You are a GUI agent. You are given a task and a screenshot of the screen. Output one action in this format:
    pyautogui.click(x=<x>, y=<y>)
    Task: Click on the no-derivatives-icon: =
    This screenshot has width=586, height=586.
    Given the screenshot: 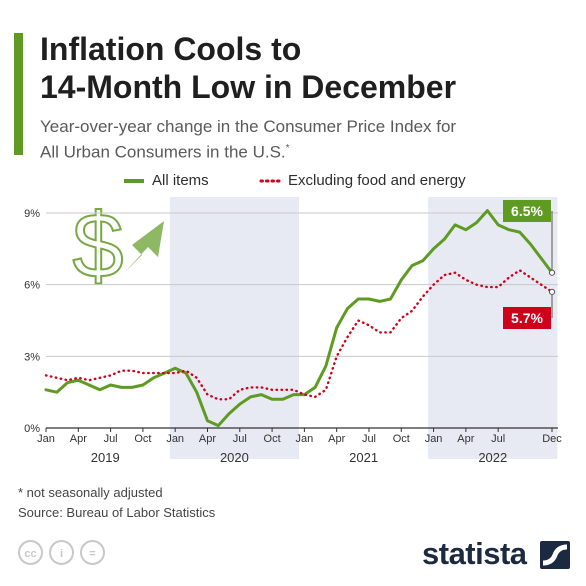 What is the action you would take?
    pyautogui.click(x=92, y=552)
    